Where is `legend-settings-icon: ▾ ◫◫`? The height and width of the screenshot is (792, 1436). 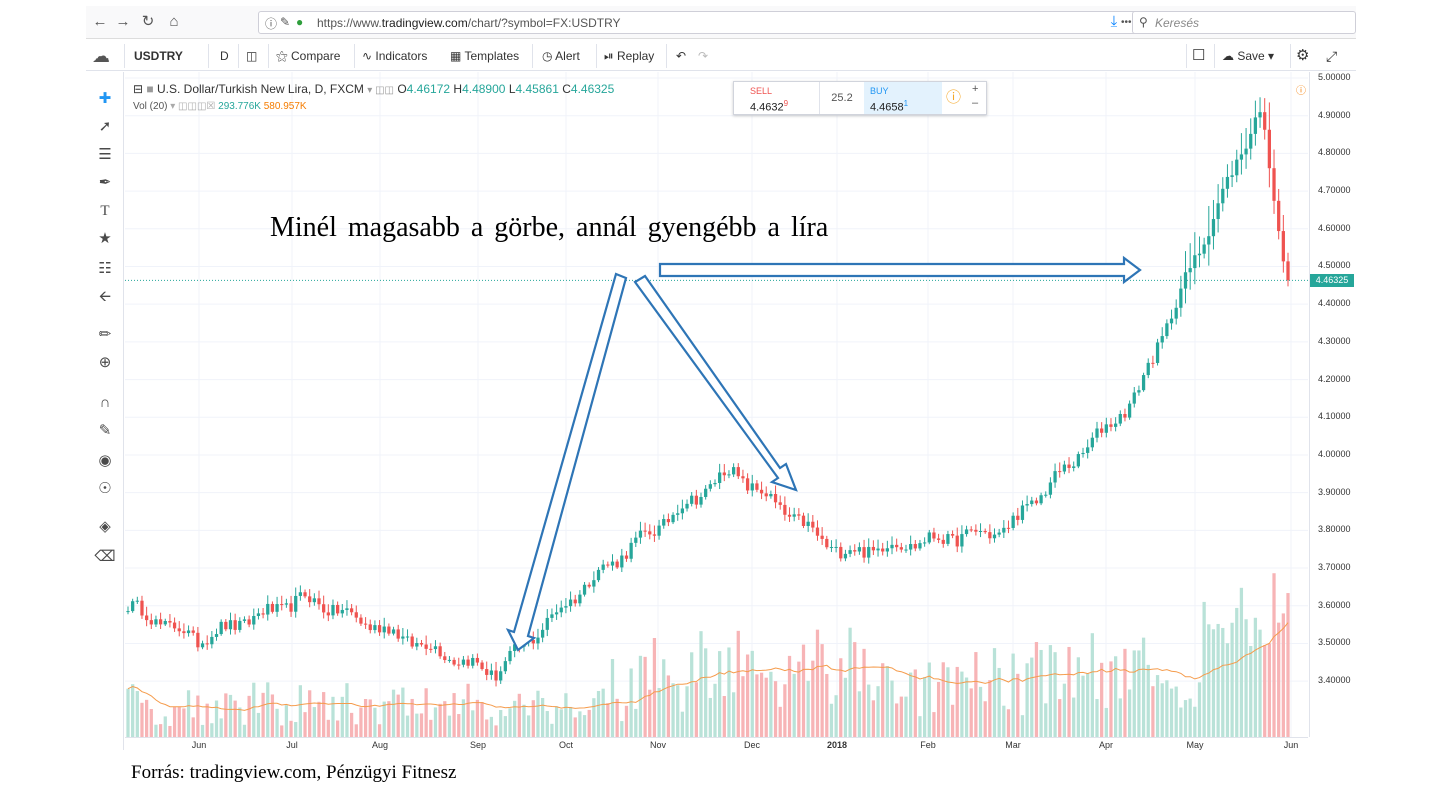 legend-settings-icon: ▾ ◫◫ is located at coordinates (380, 90).